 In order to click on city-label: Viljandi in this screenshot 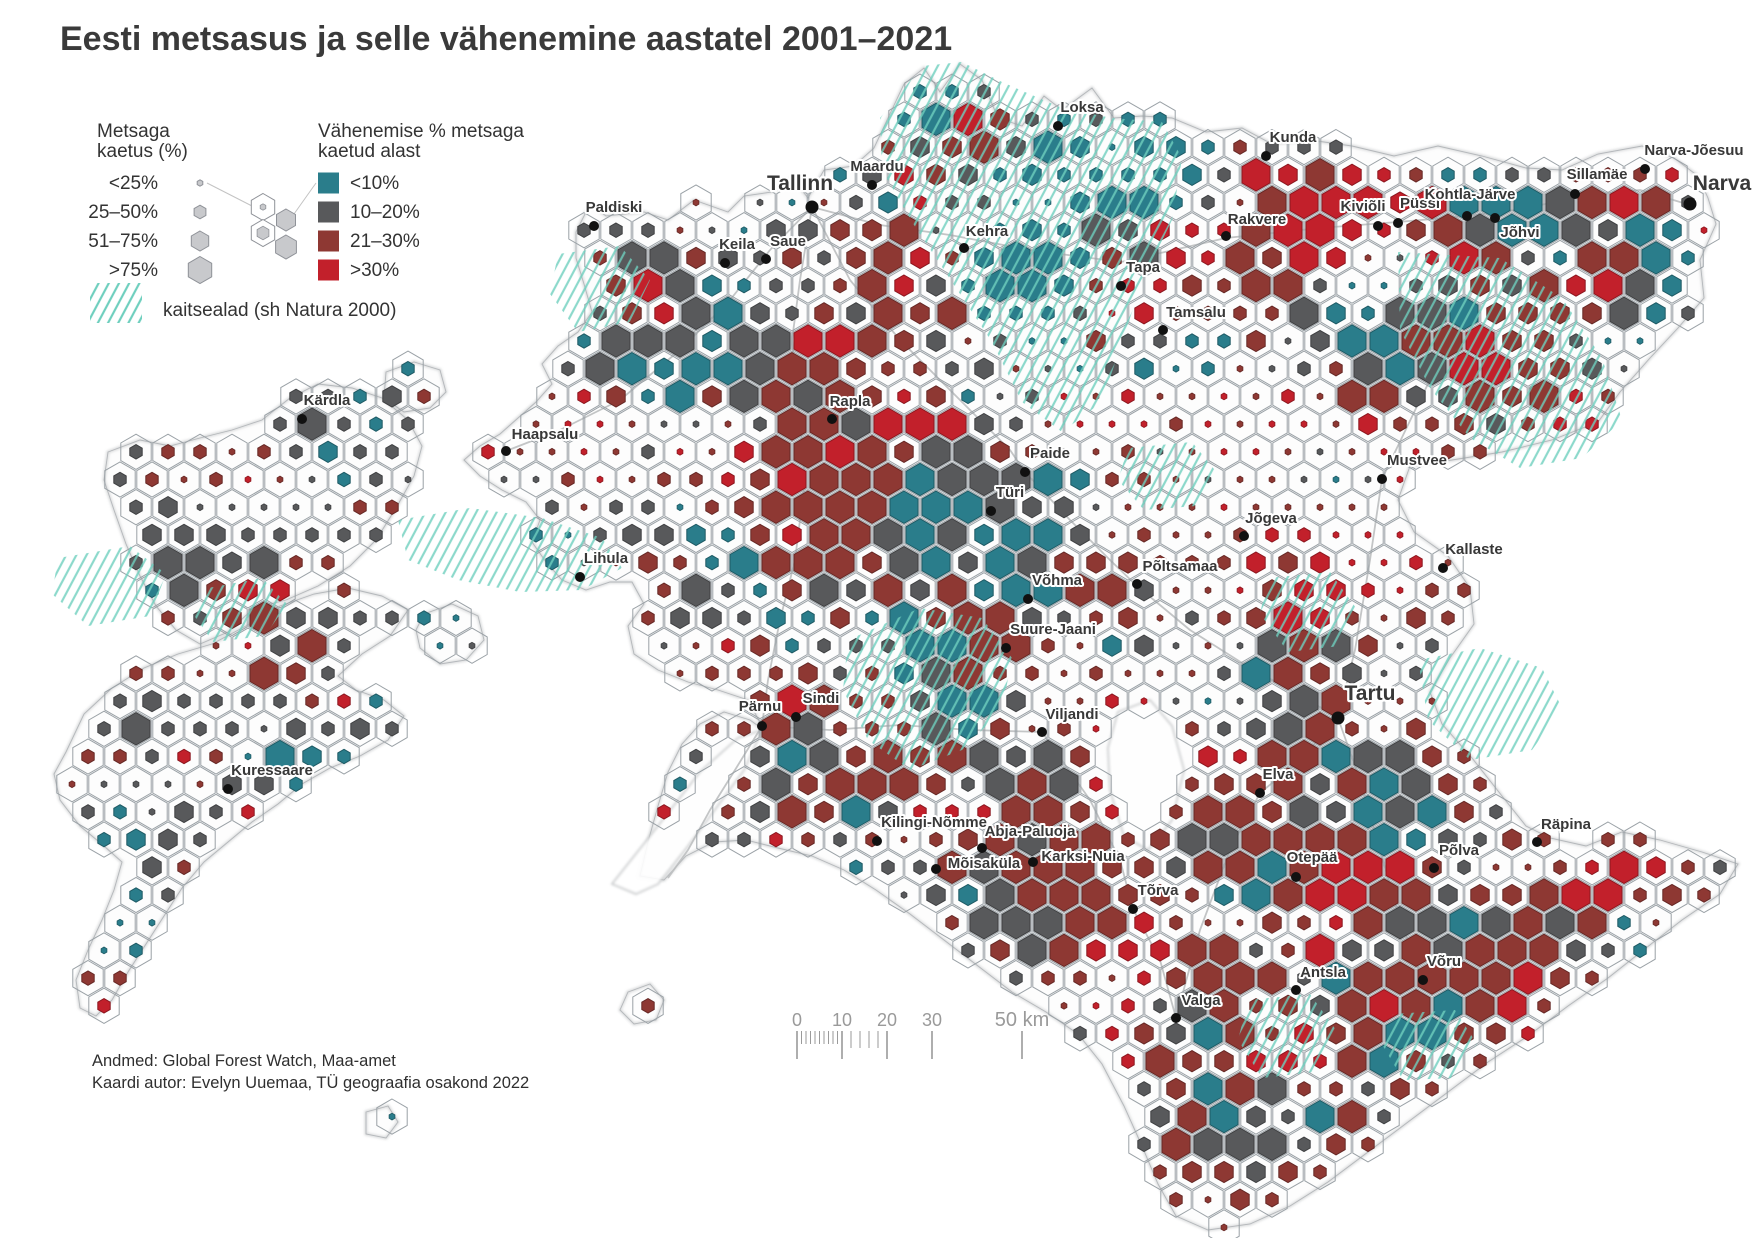, I will do `click(1071, 714)`.